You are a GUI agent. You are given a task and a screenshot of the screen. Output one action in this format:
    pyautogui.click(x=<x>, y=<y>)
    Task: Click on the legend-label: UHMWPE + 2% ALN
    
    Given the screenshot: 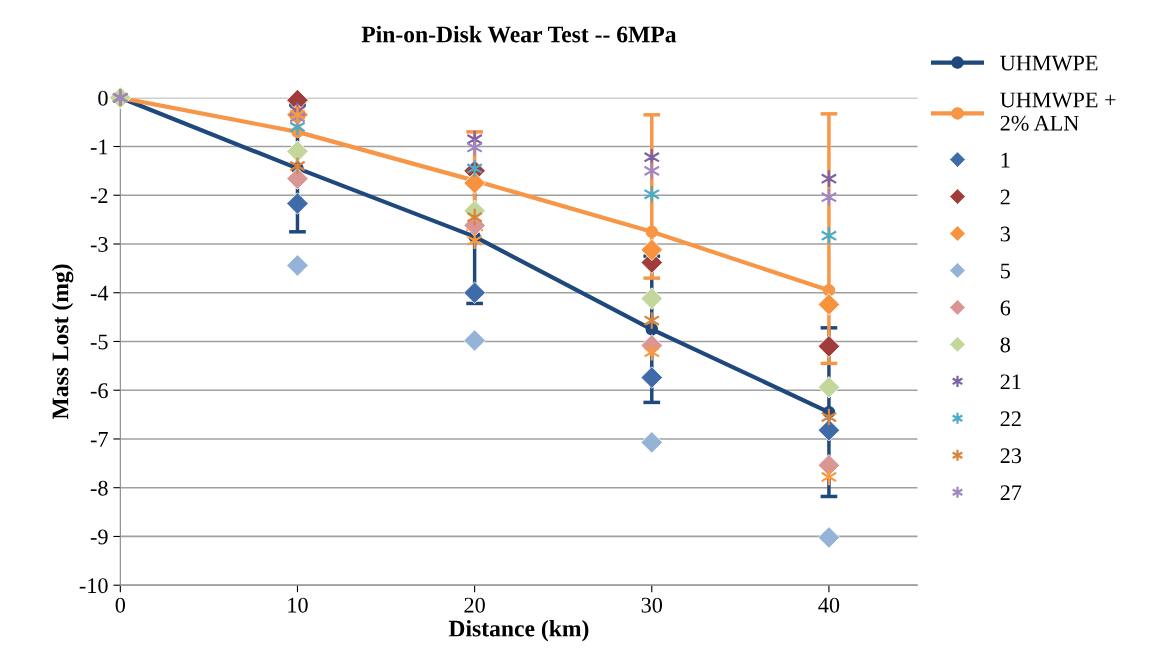 What is the action you would take?
    pyautogui.click(x=1058, y=111)
    